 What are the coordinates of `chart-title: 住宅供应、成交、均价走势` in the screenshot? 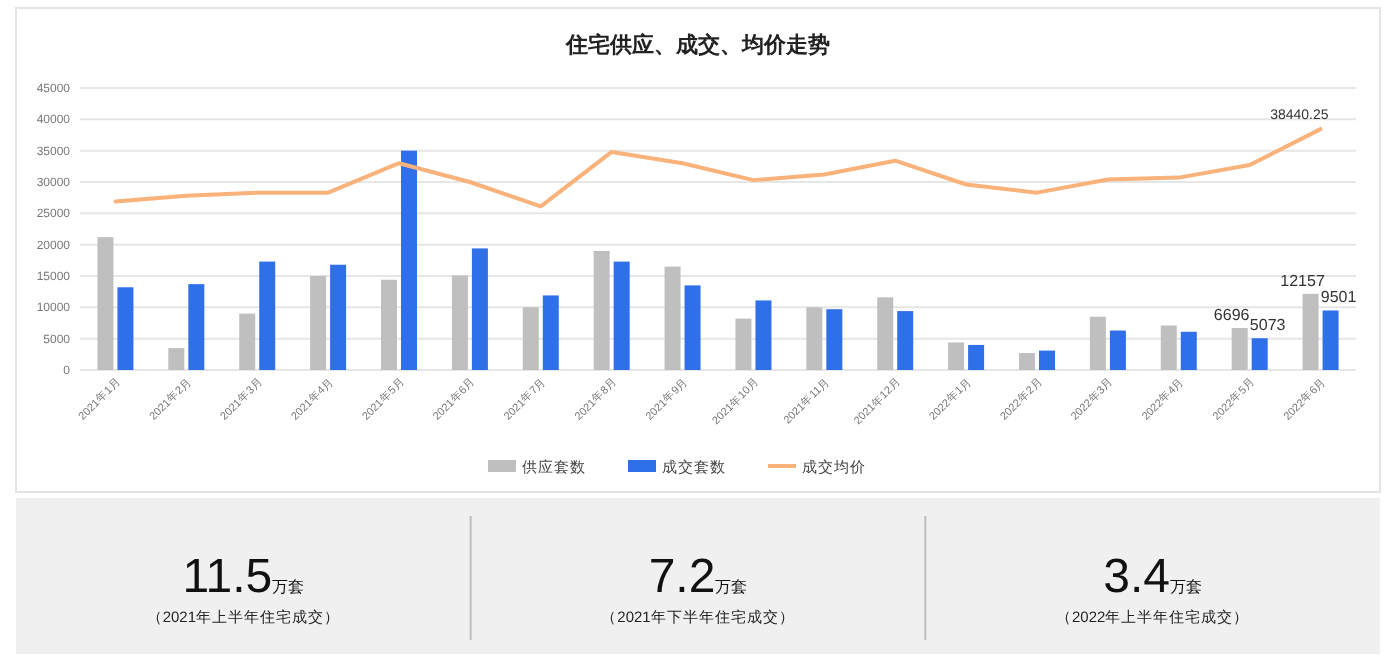 It's located at (697, 45).